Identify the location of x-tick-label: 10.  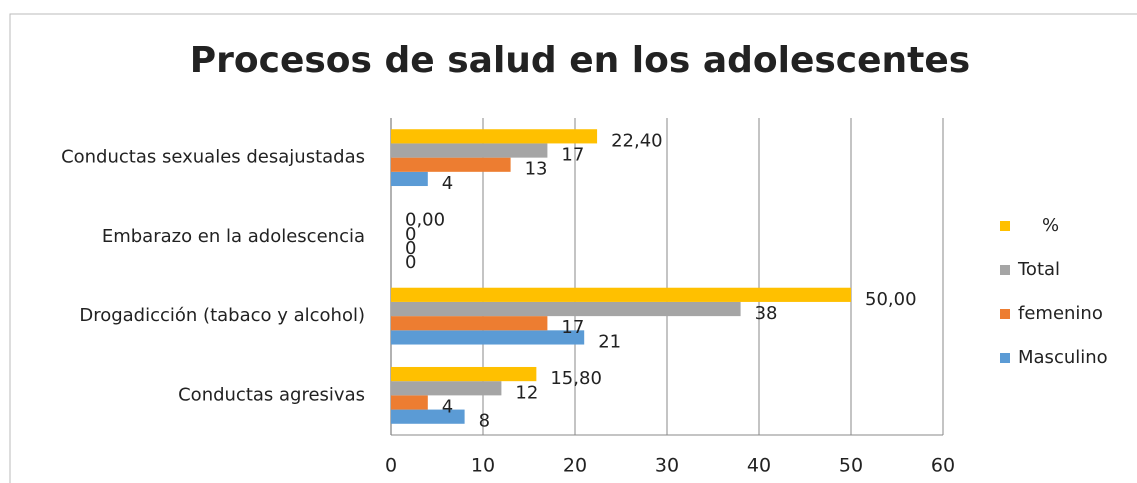
(483, 466).